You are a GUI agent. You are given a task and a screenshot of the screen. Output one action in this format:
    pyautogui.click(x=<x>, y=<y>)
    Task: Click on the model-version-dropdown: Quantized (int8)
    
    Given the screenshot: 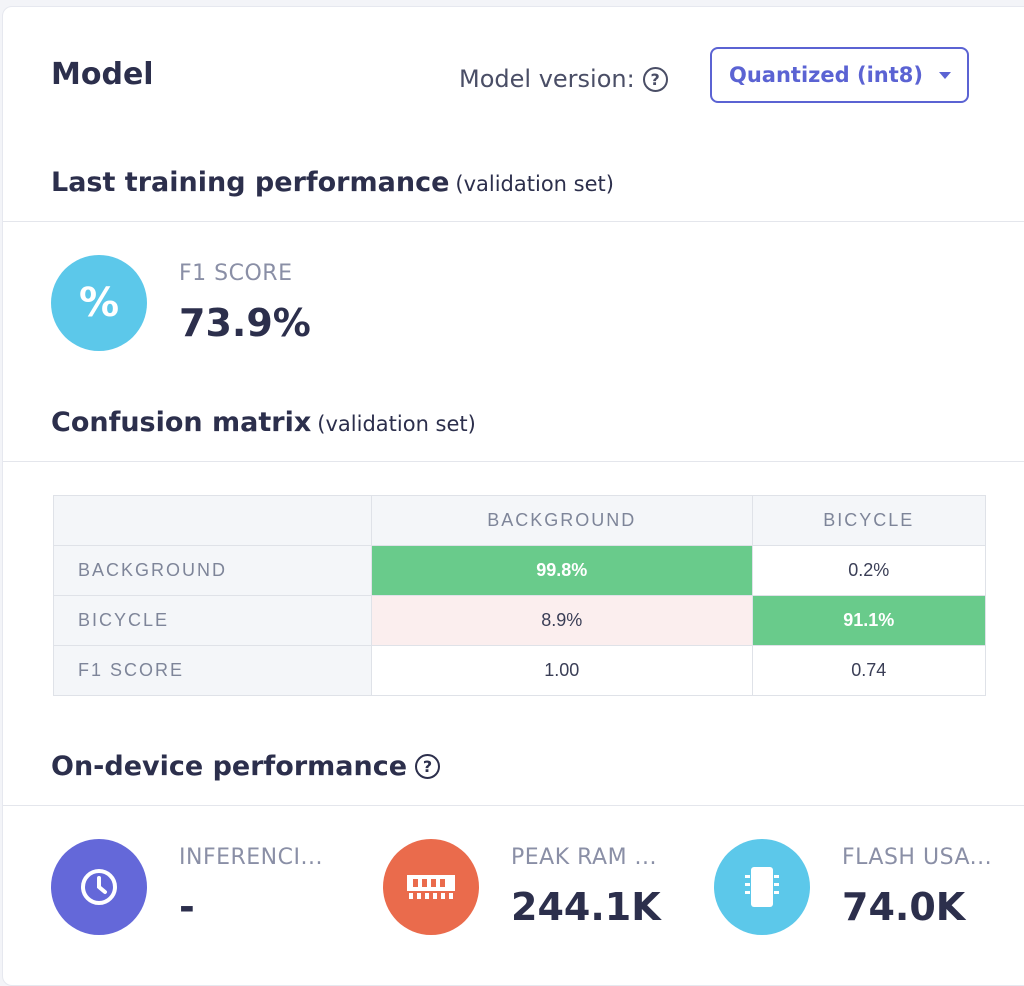 What is the action you would take?
    pyautogui.click(x=839, y=75)
    